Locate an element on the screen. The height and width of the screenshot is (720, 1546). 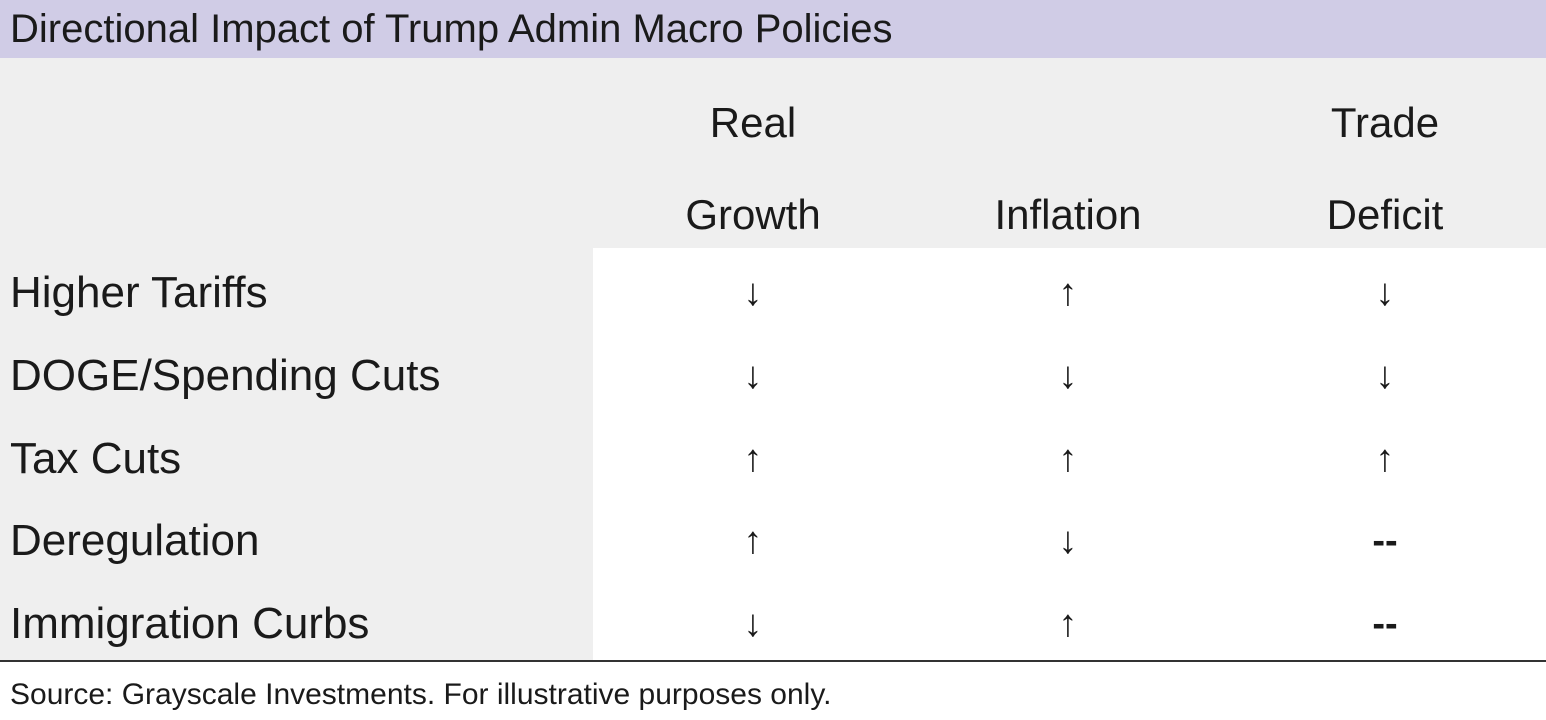
row-label: Deregulation is located at coordinates (135, 541).